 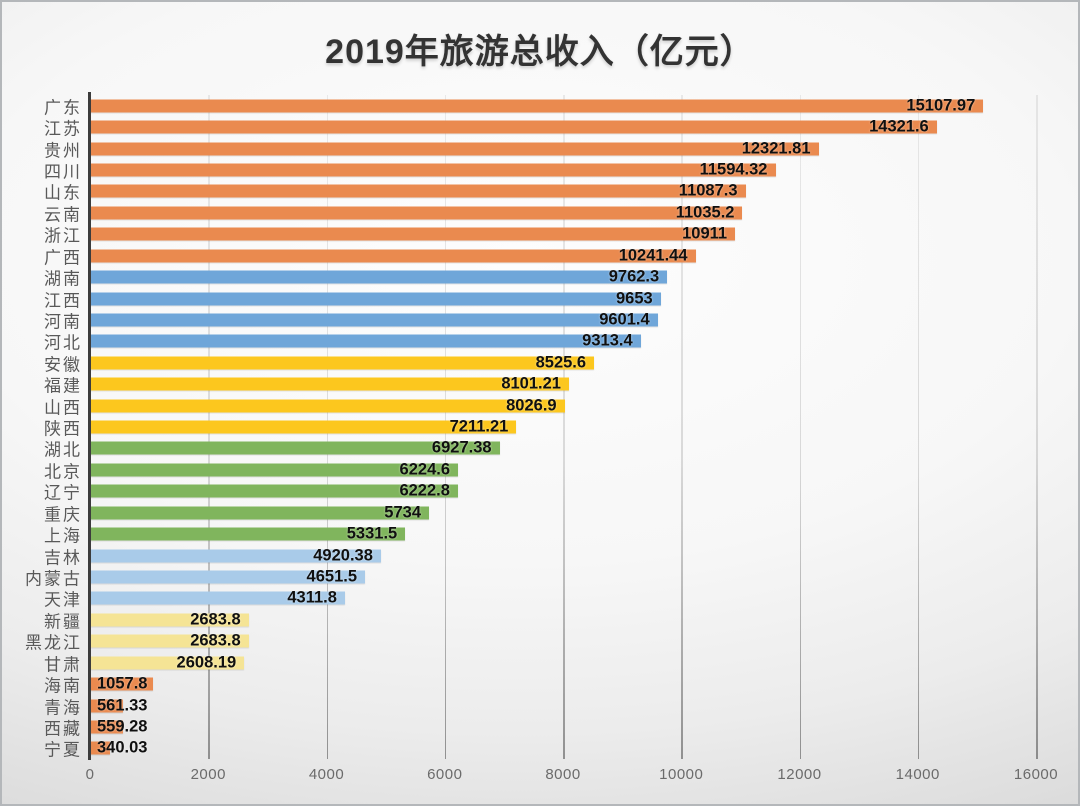 What do you see at coordinates (312, 597) in the screenshot?
I see `value-label: 4311.8` at bounding box center [312, 597].